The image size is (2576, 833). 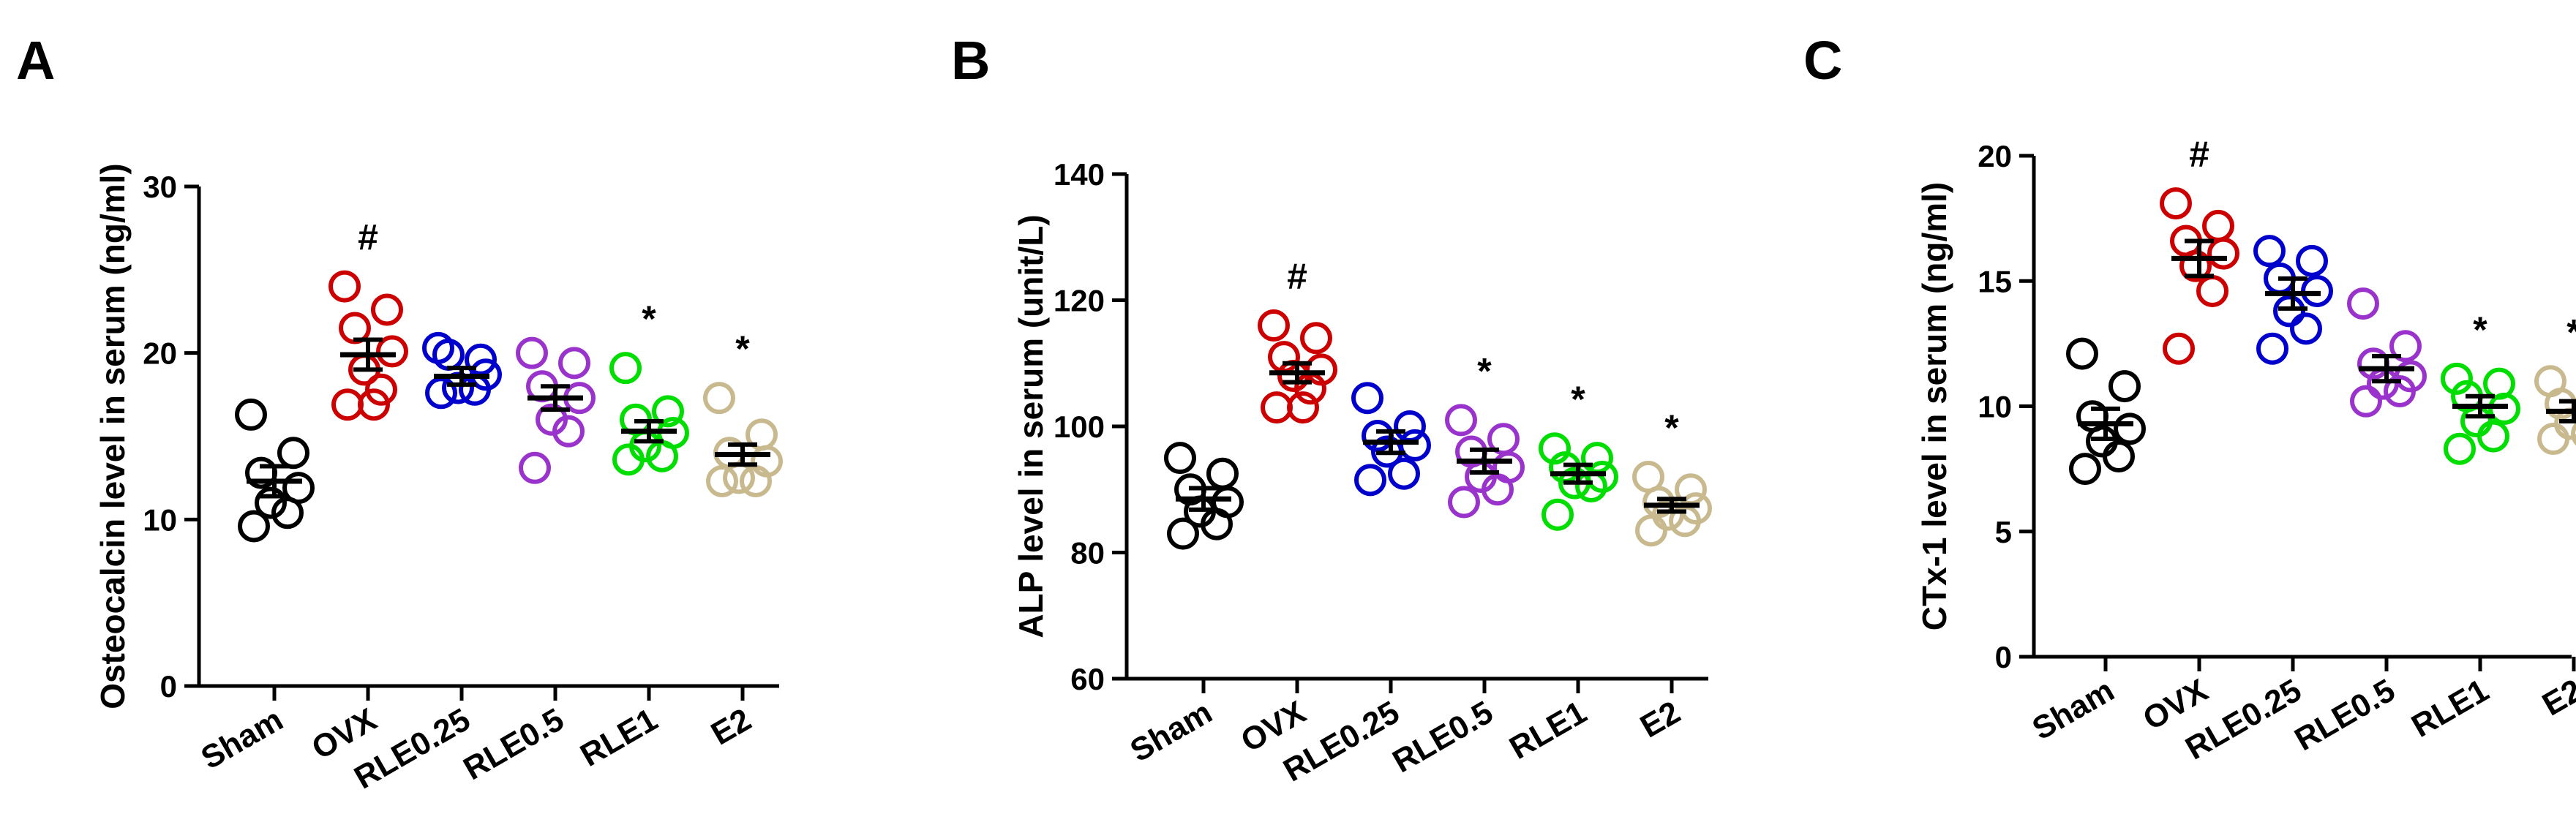 I want to click on y-tick-label: 80, so click(x=1087, y=553).